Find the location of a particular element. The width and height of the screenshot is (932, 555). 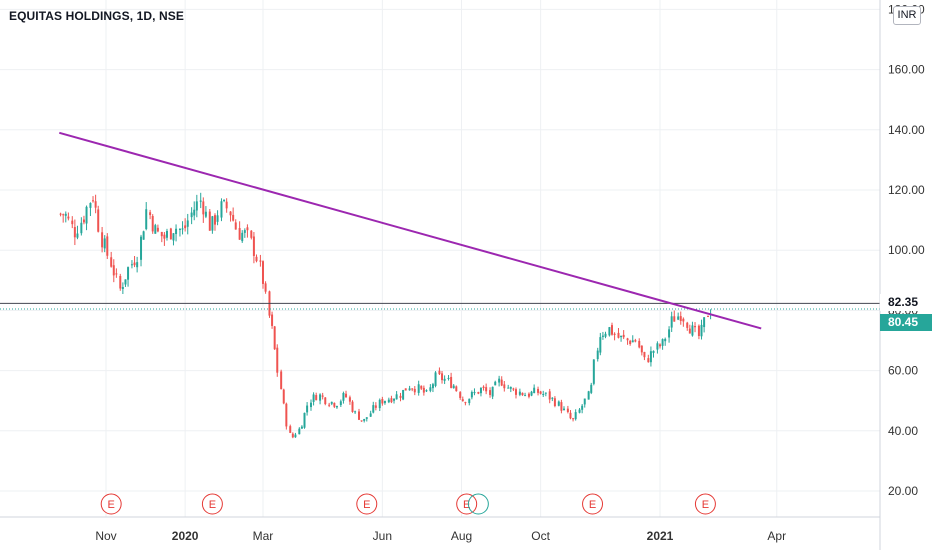

x-tick-label: Aug is located at coordinates (461, 536).